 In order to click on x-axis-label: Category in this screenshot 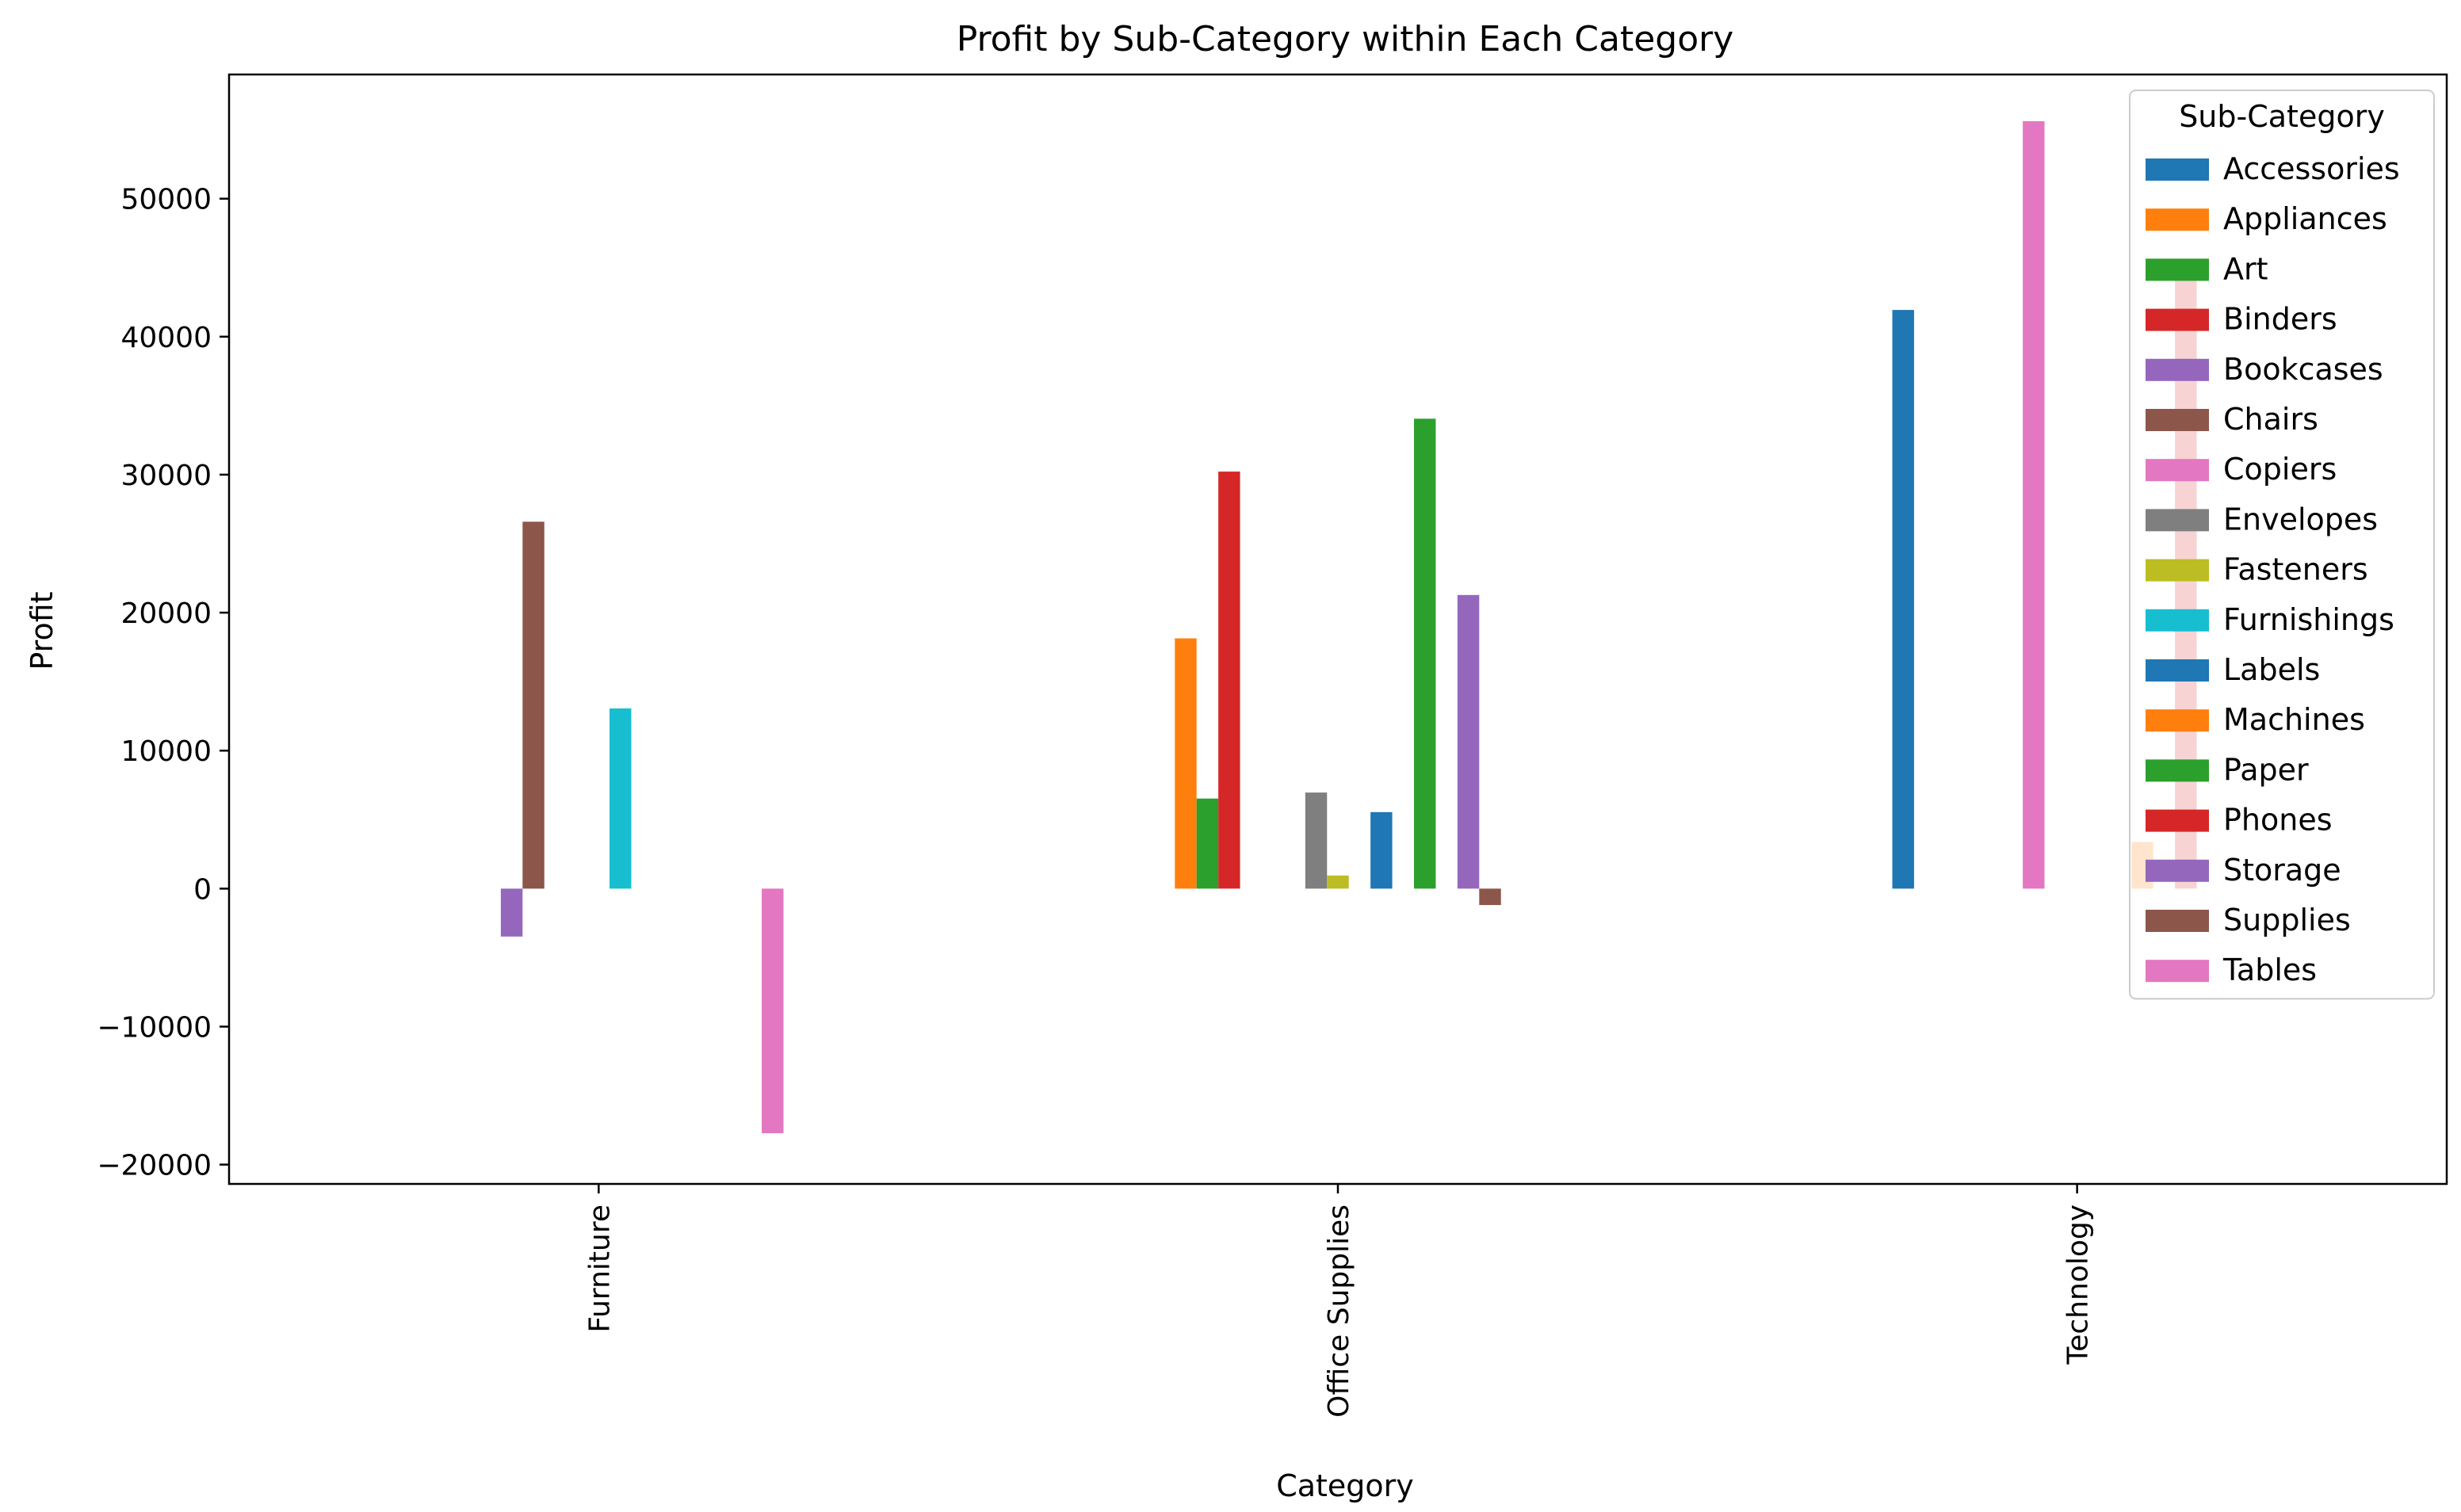, I will do `click(1345, 1486)`.